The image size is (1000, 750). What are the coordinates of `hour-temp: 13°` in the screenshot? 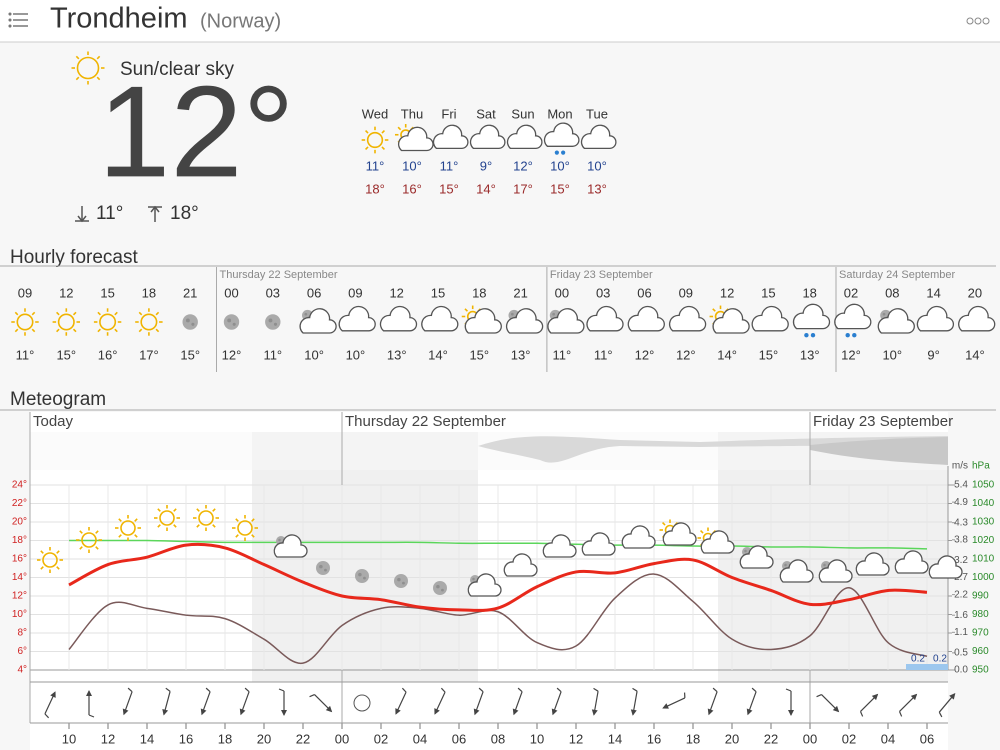 It's located at (810, 354).